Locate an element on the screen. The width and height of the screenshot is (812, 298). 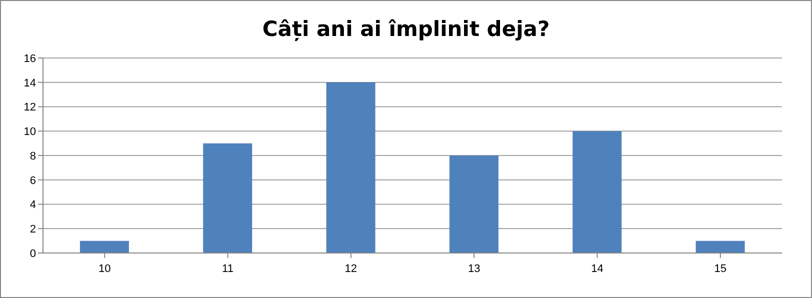
x-tick-label: 13 is located at coordinates (474, 268).